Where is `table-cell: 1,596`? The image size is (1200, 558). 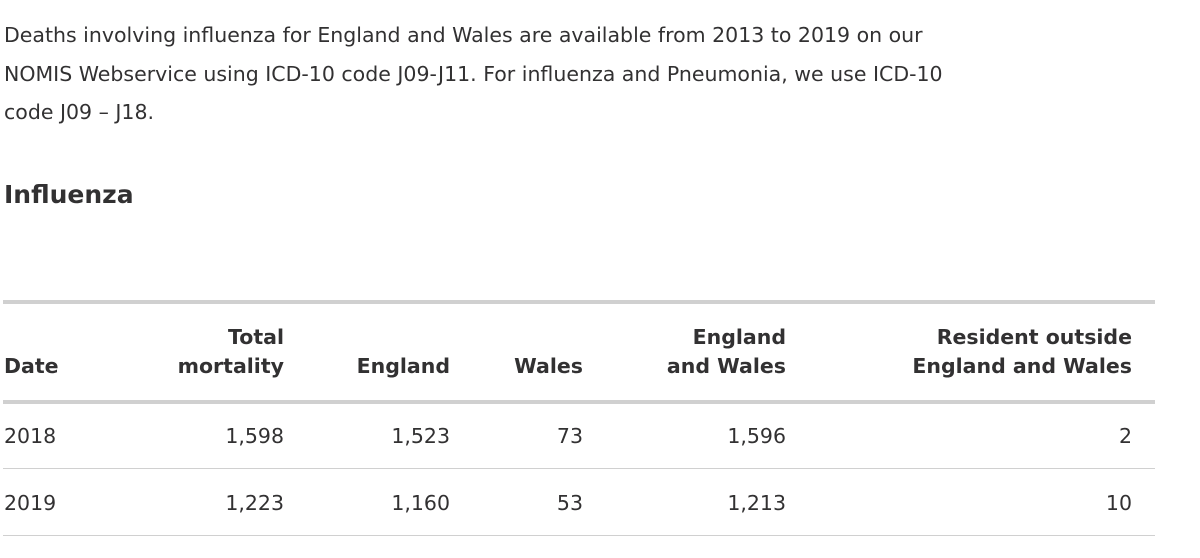 table-cell: 1,596 is located at coordinates (756, 436).